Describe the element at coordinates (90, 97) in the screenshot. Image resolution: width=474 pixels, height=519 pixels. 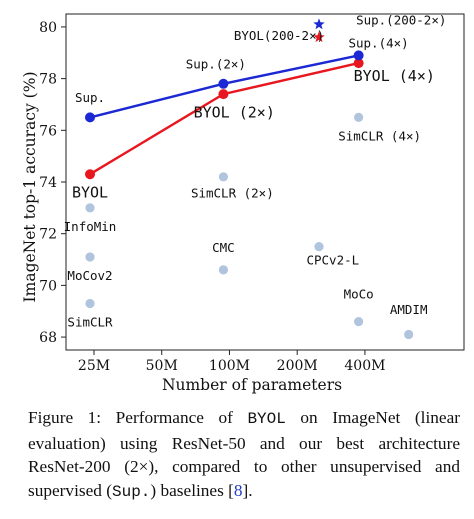
I see `point-label: Sup.` at that location.